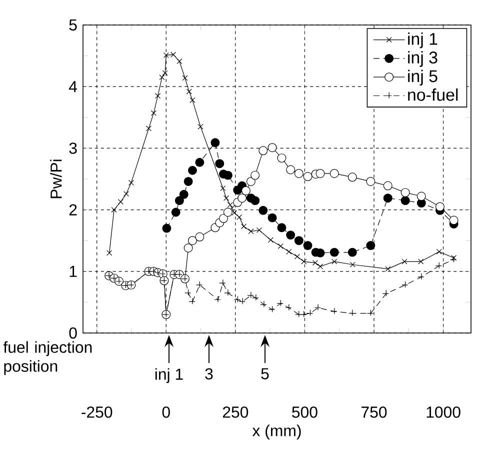  What do you see at coordinates (73, 25) in the screenshot?
I see `y-tick-label: 5` at bounding box center [73, 25].